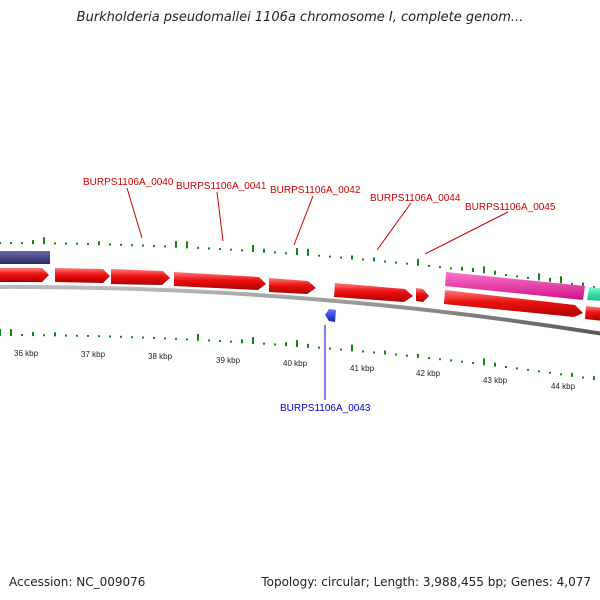  What do you see at coordinates (315, 190) in the screenshot?
I see `gene-label: BURPS1106A_0042` at bounding box center [315, 190].